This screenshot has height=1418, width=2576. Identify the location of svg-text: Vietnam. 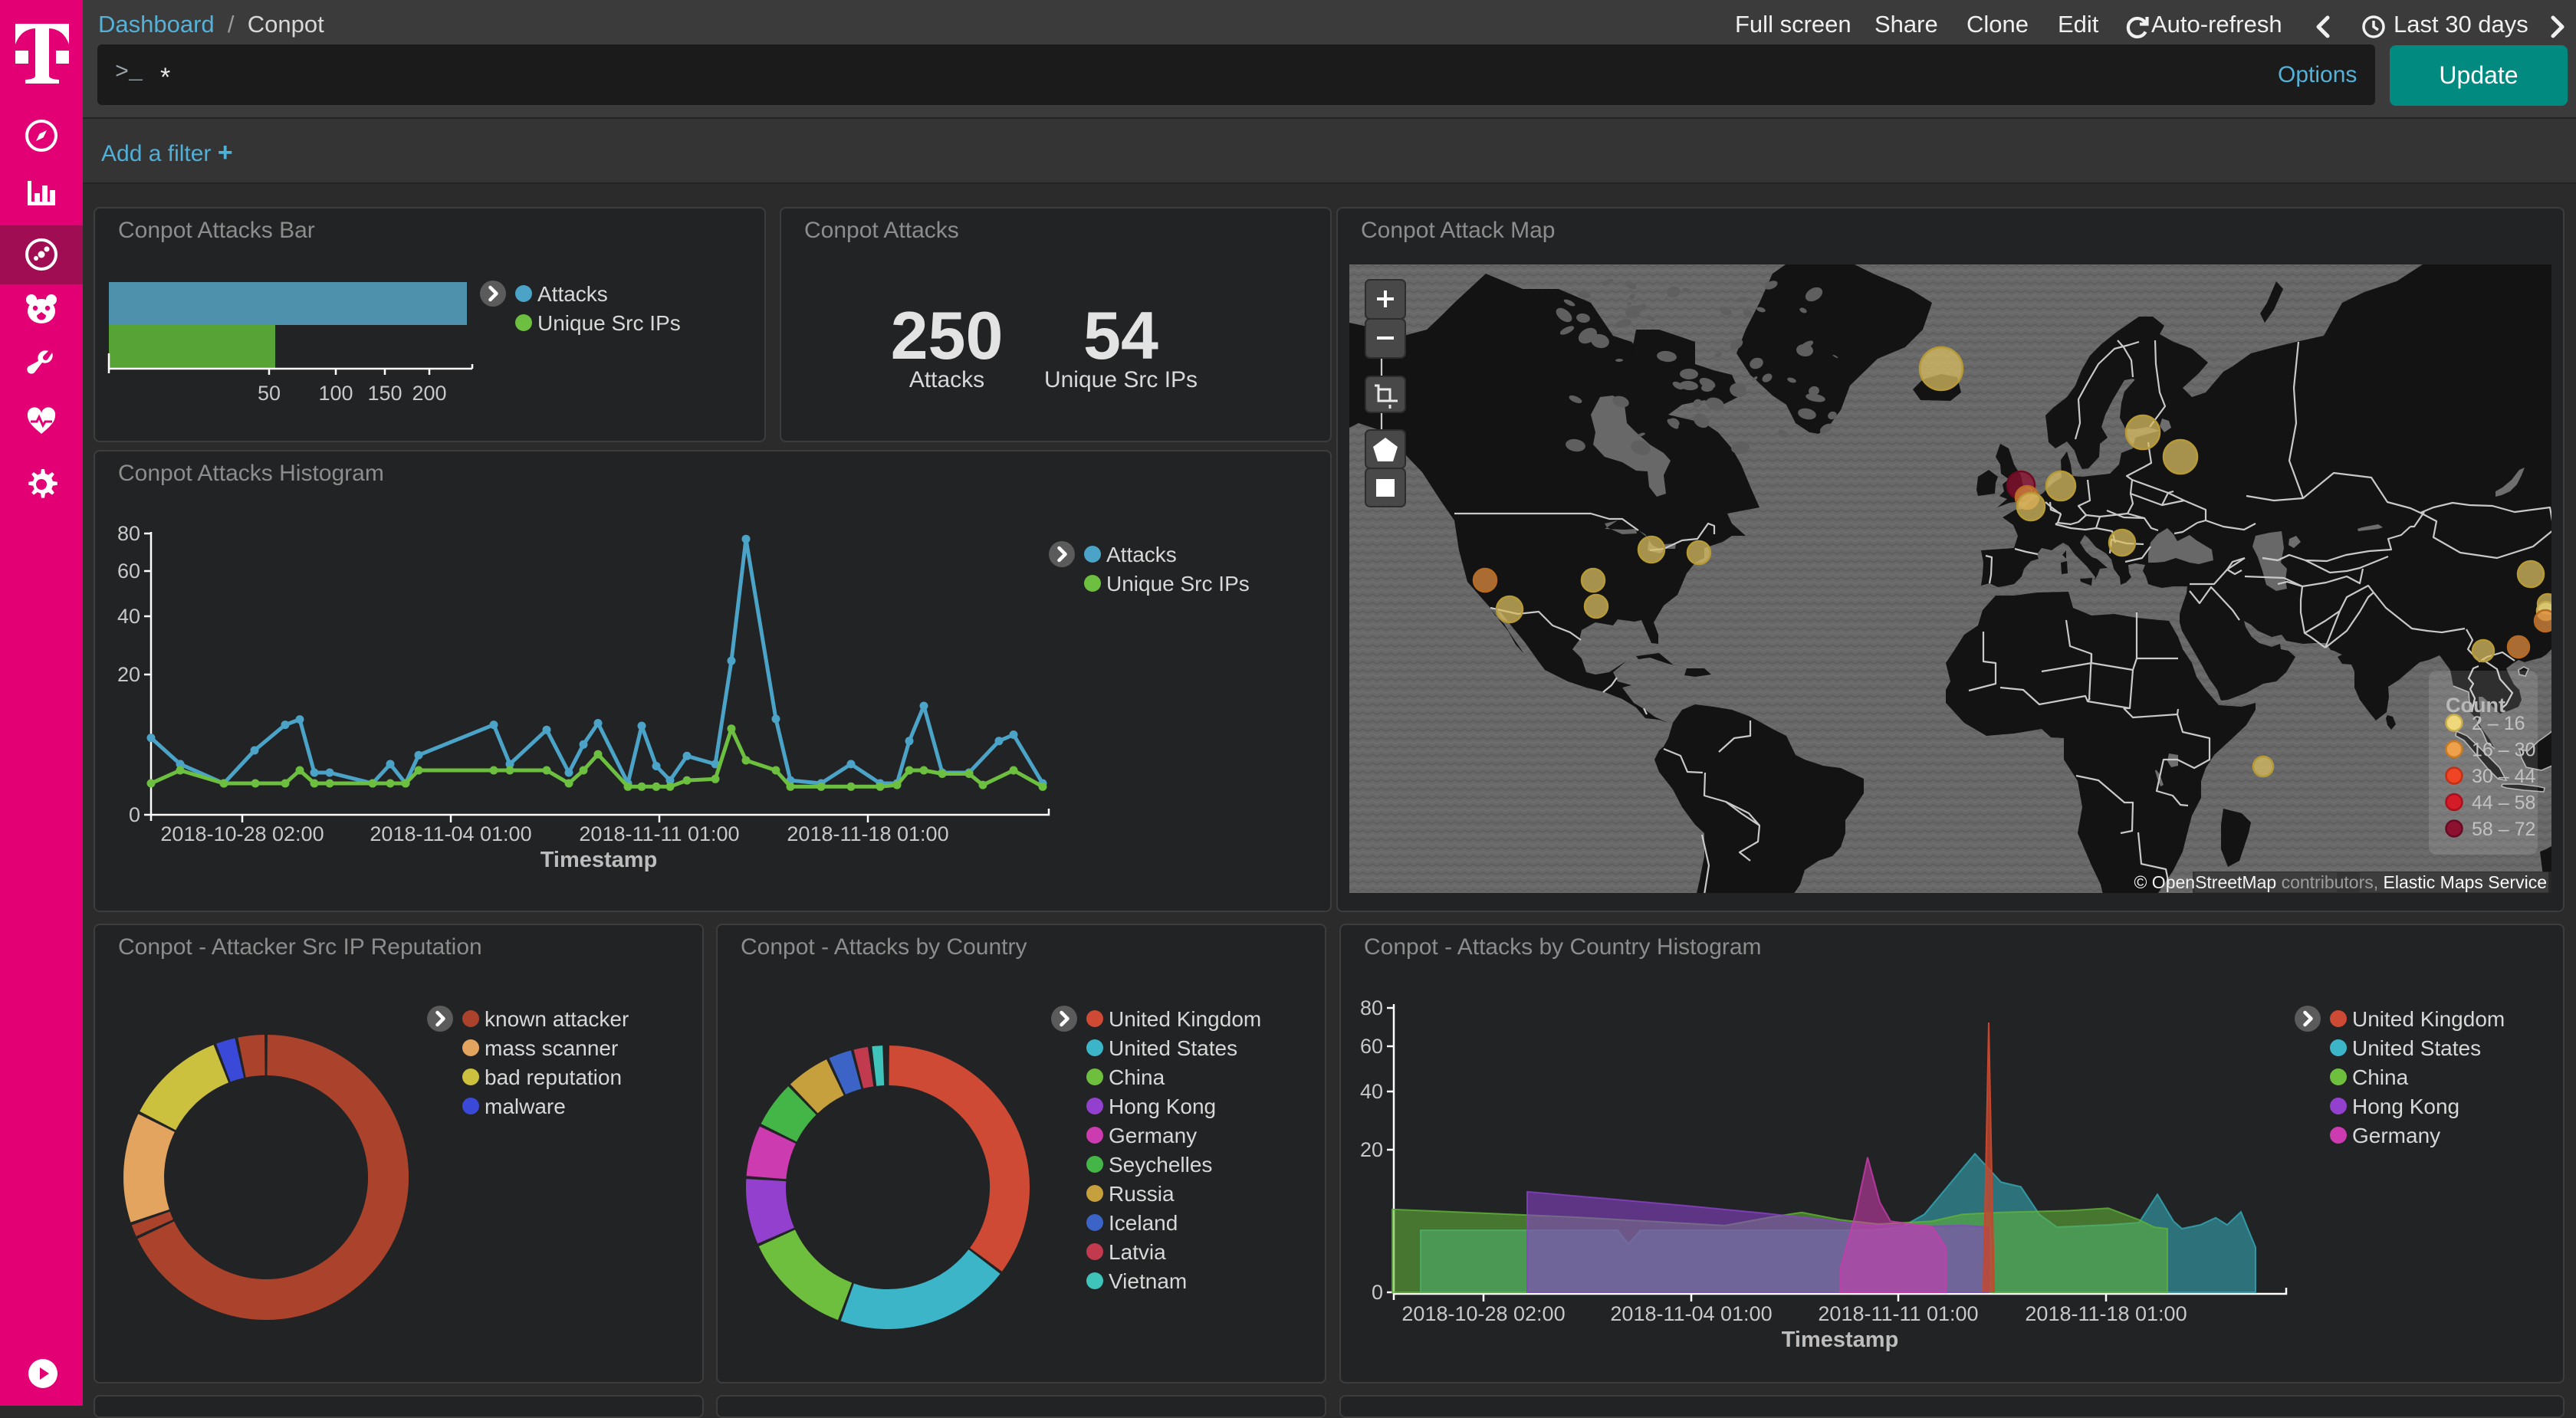
(1148, 1281).